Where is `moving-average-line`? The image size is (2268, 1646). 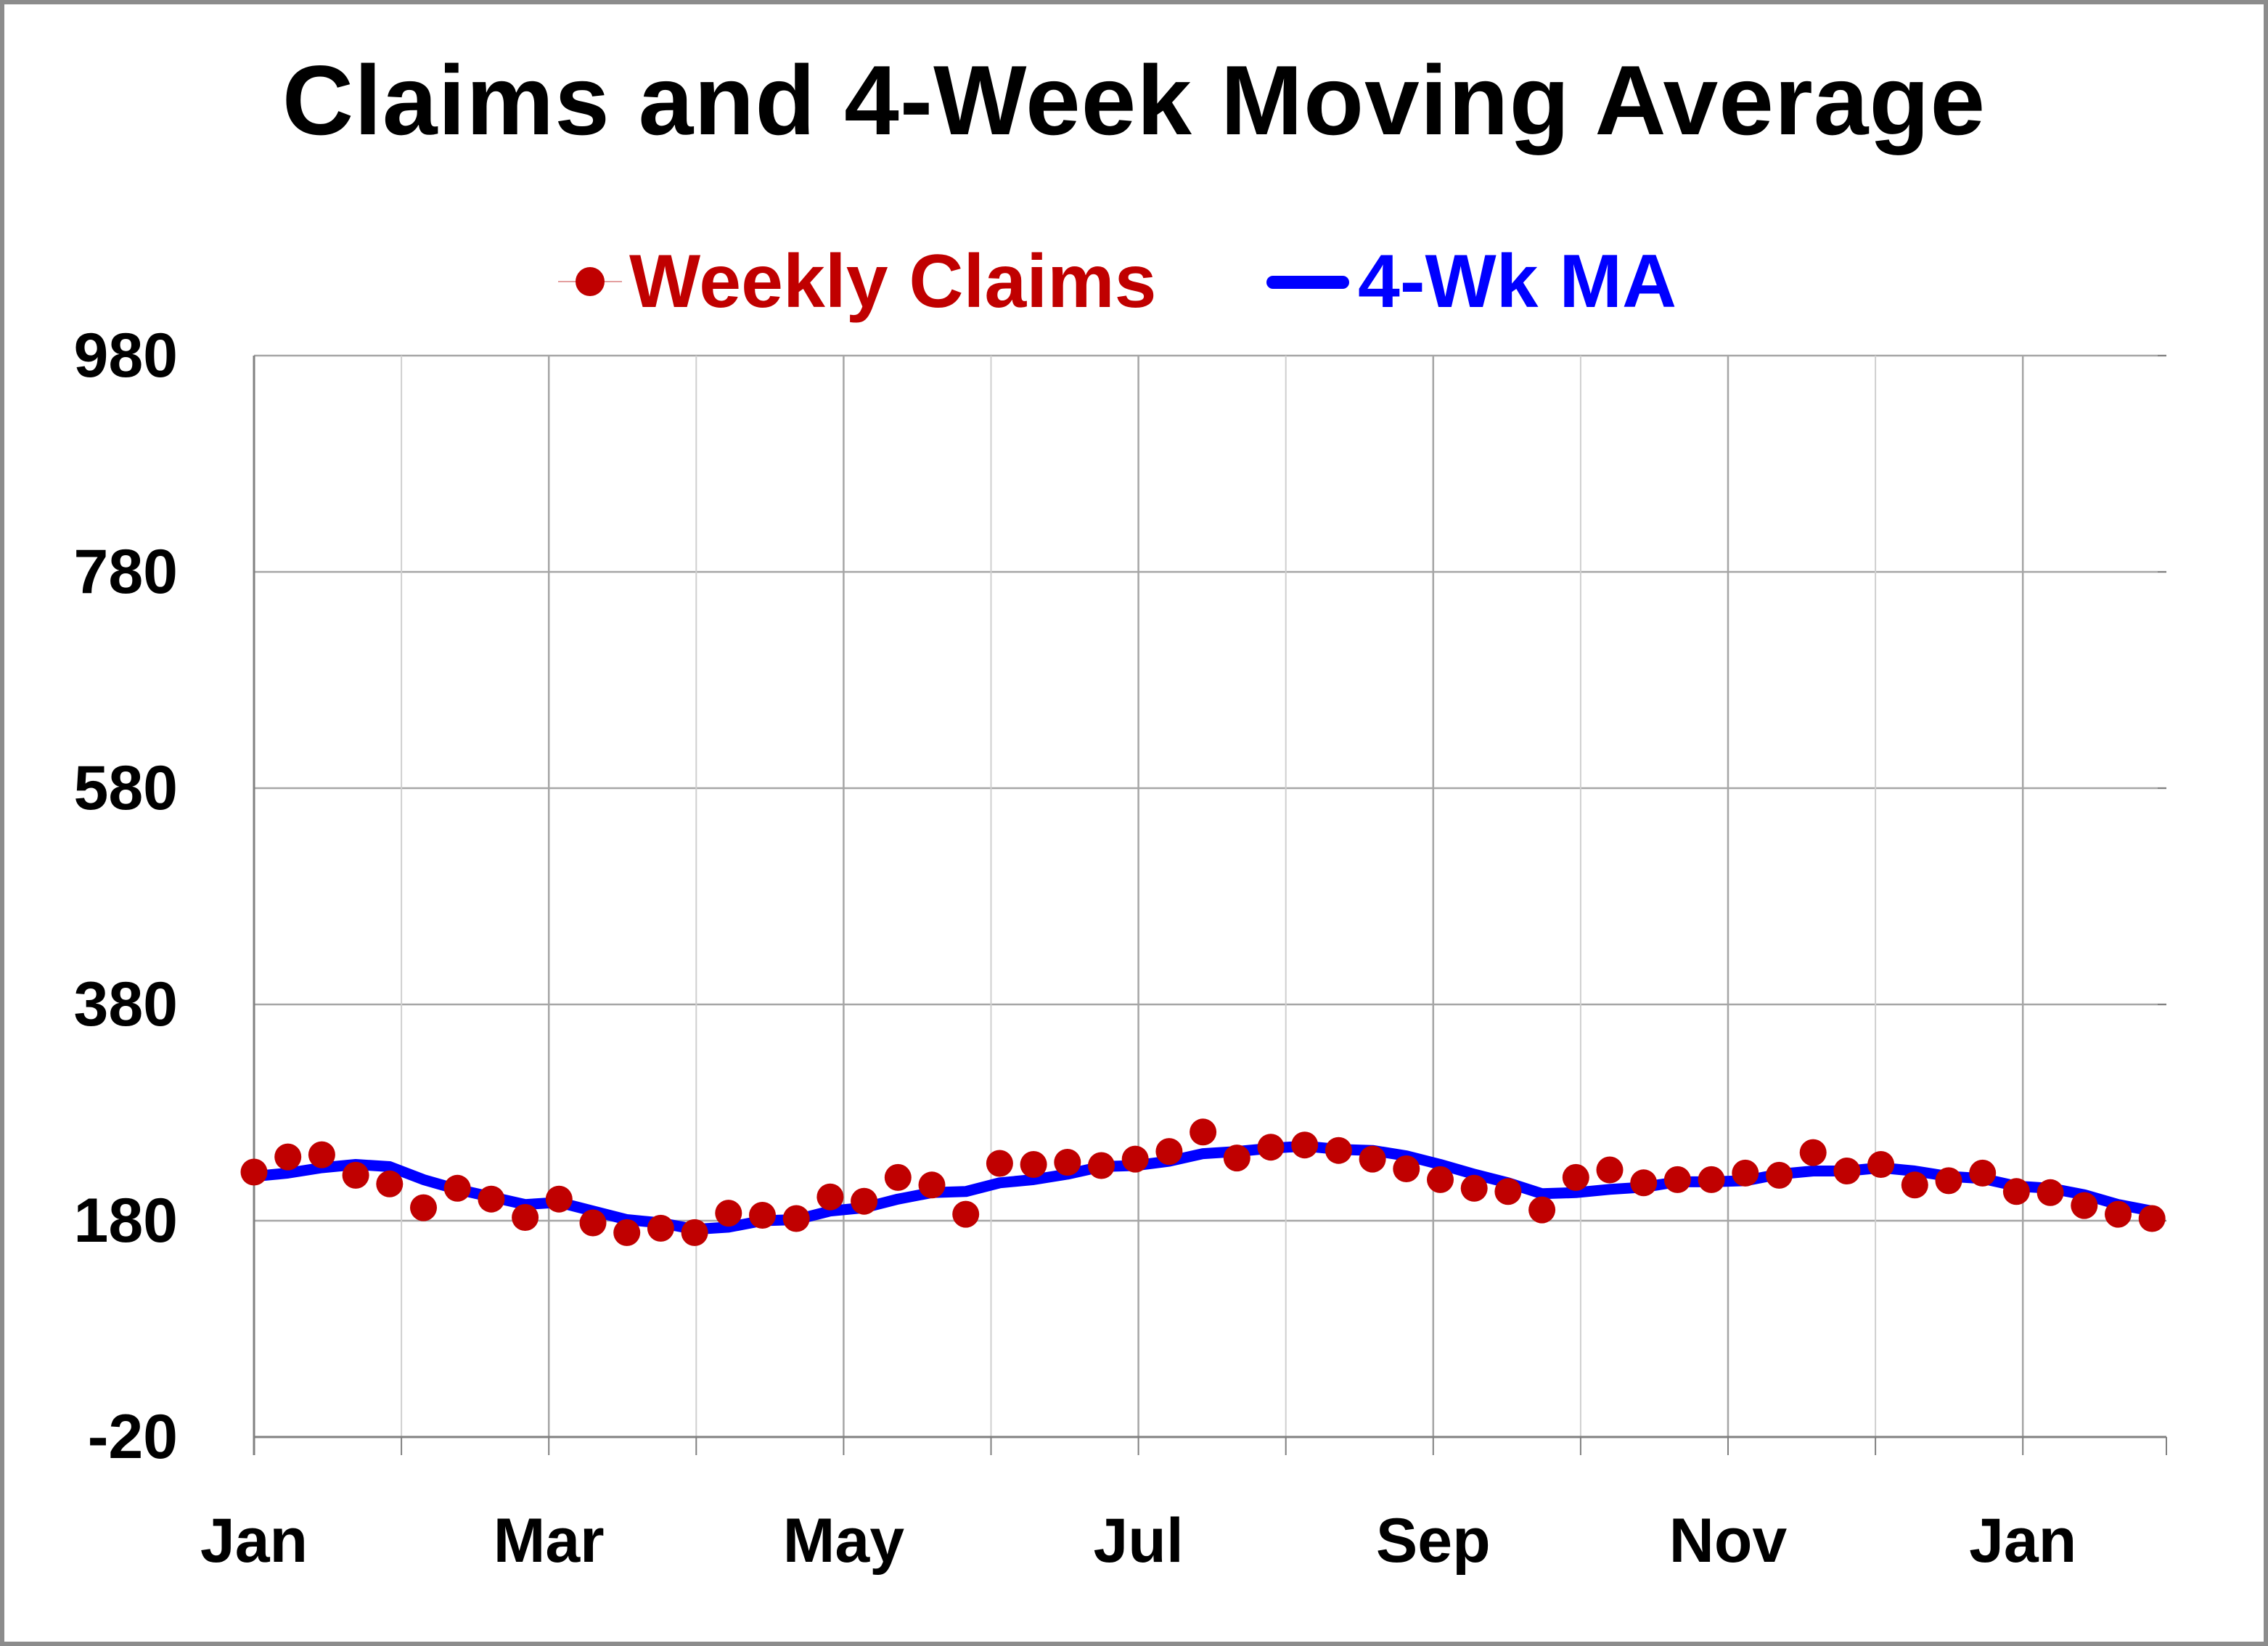
moving-average-line is located at coordinates (1203, 1187).